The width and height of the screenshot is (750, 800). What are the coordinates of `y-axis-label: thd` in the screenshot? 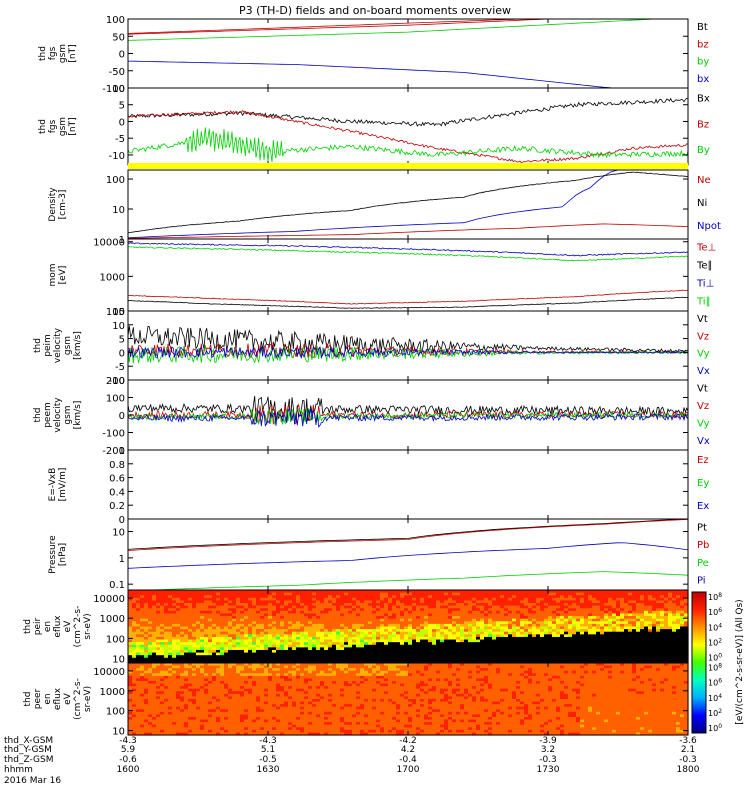 It's located at (38, 415).